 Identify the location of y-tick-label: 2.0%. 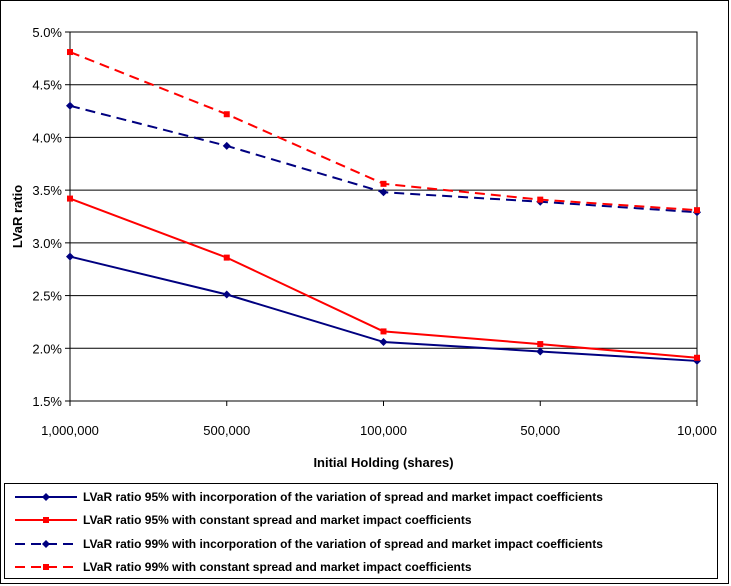
(47, 348).